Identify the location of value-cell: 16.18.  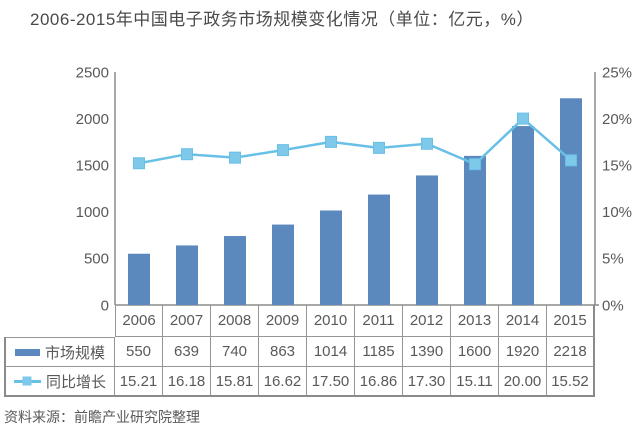
(187, 382).